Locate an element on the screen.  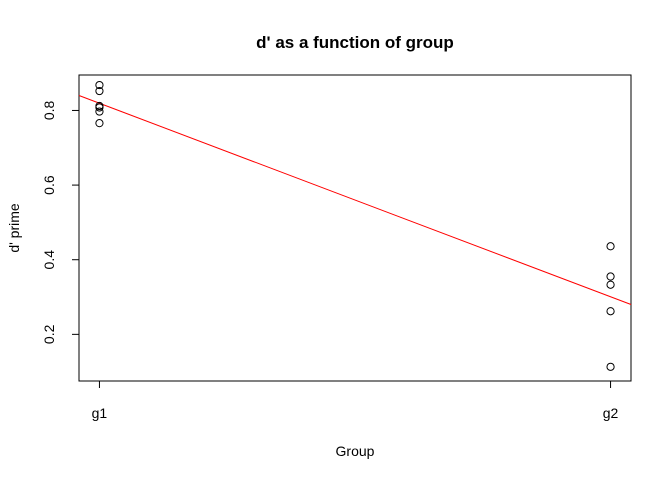
chart-title: d' as a function of group is located at coordinates (355, 42).